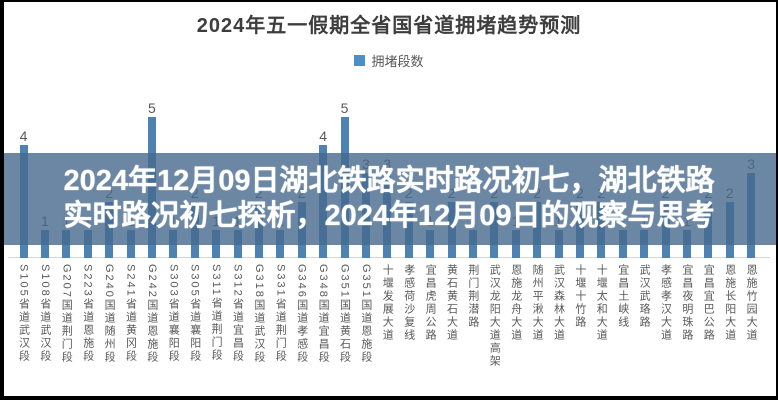 The image size is (778, 400). Describe the element at coordinates (451, 303) in the screenshot. I see `x-axis-label: 黄石黄石大道` at that location.